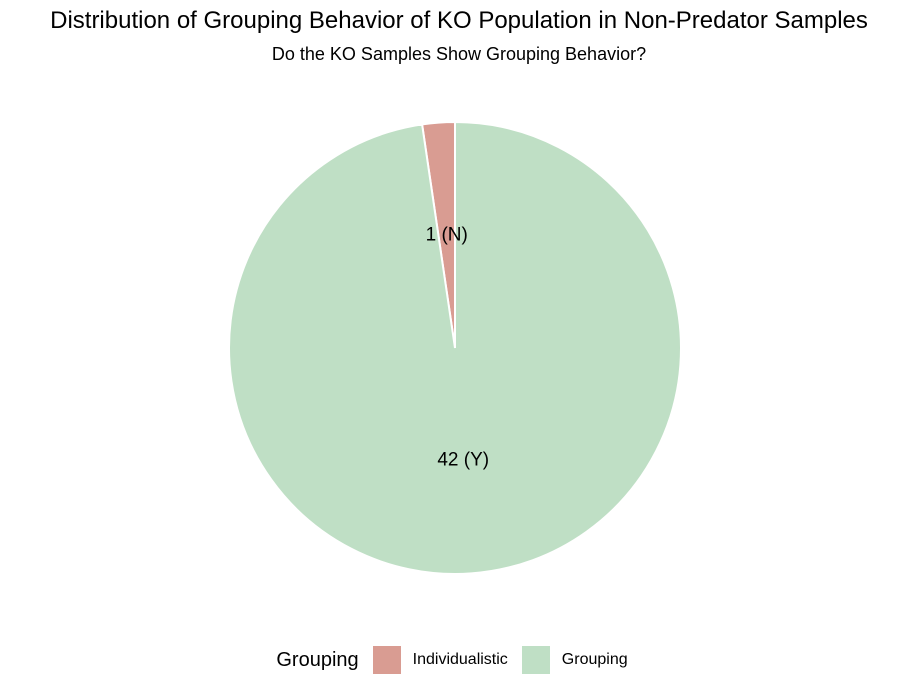 The image size is (918, 694). What do you see at coordinates (386, 660) in the screenshot?
I see `legend-swatch-individualistic` at bounding box center [386, 660].